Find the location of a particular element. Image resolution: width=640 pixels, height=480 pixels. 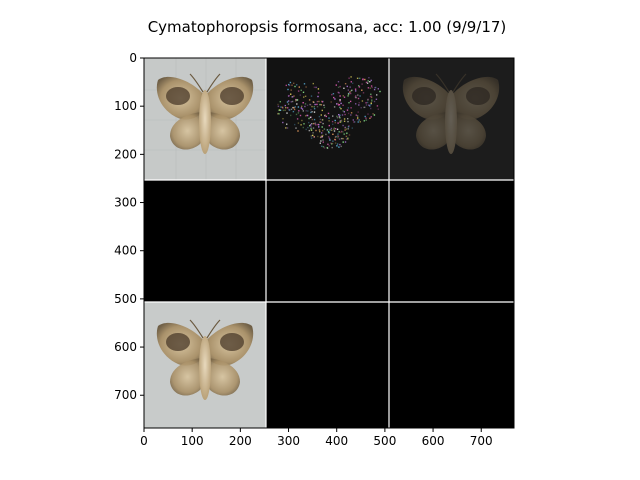

x-tick-label: 200 is located at coordinates (240, 441).